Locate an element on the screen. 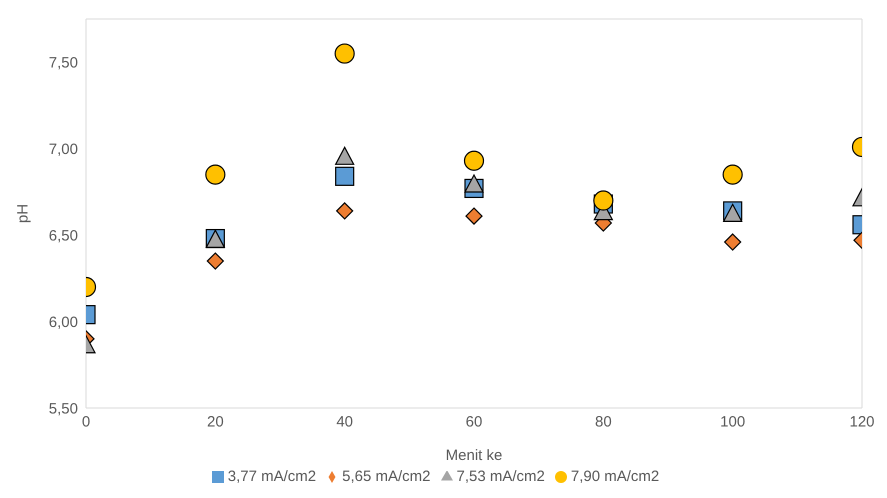  legend-label: 3,77 mA/cm2 is located at coordinates (272, 476).